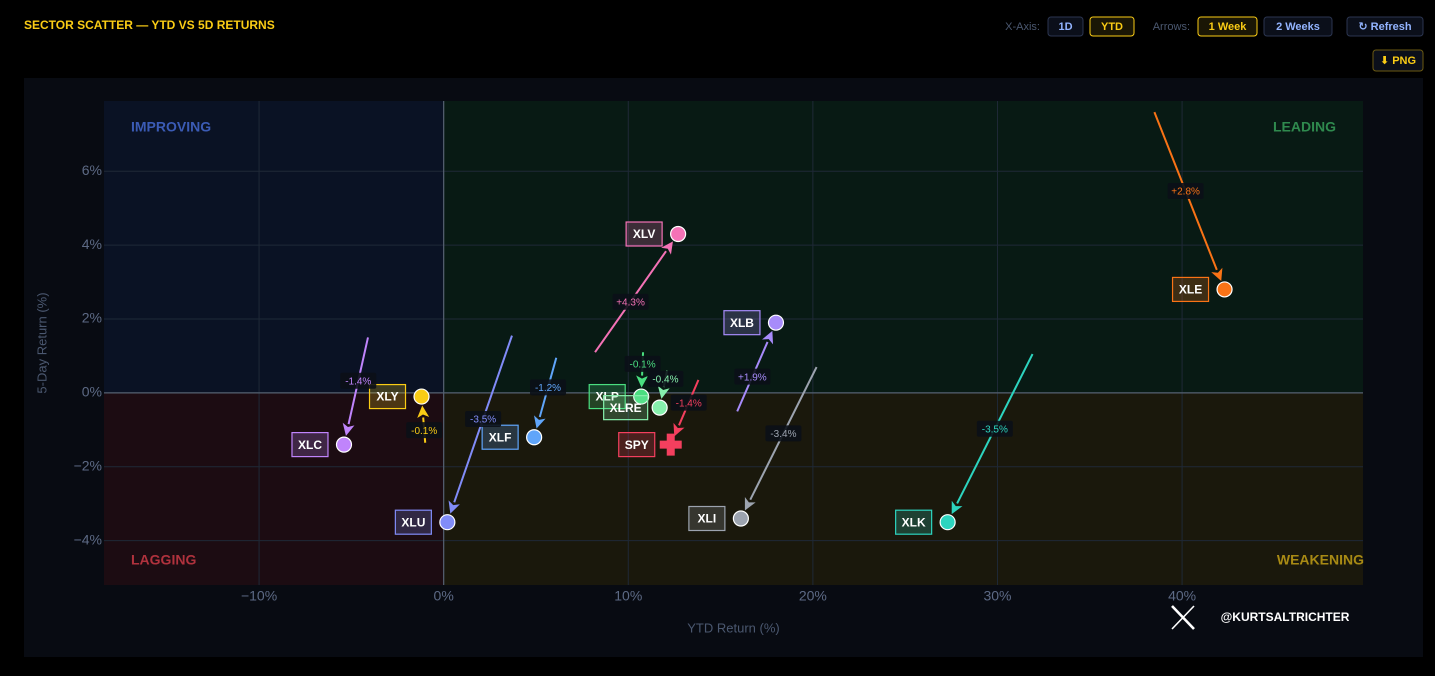 This screenshot has width=1435, height=676. I want to click on value-label: -0.4%, so click(665, 380).